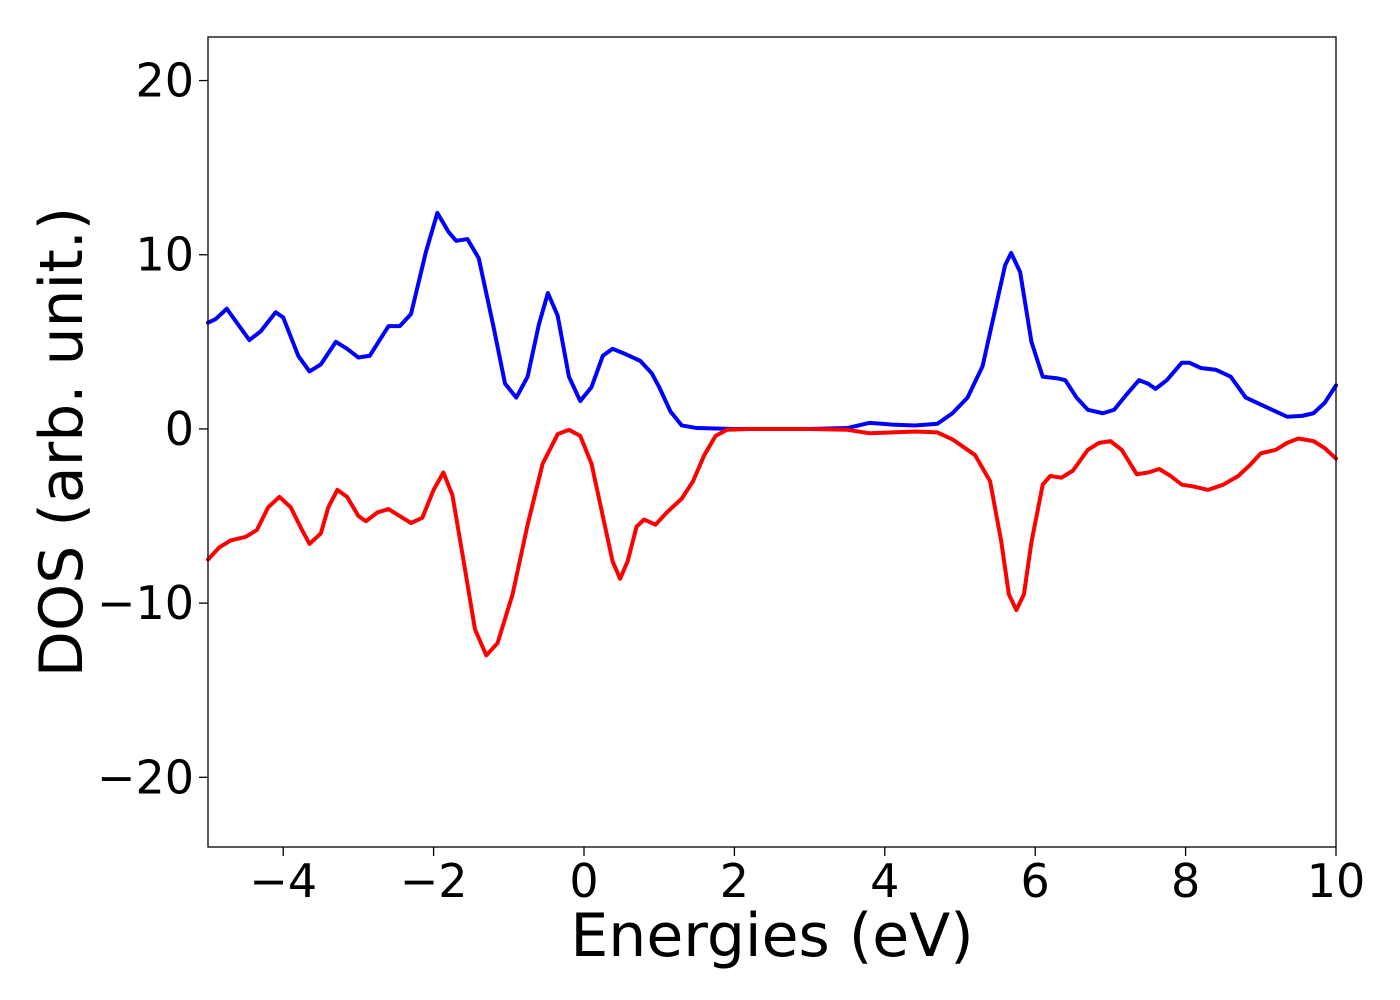  Describe the element at coordinates (1185, 881) in the screenshot. I see `x-tick-label: 8` at that location.